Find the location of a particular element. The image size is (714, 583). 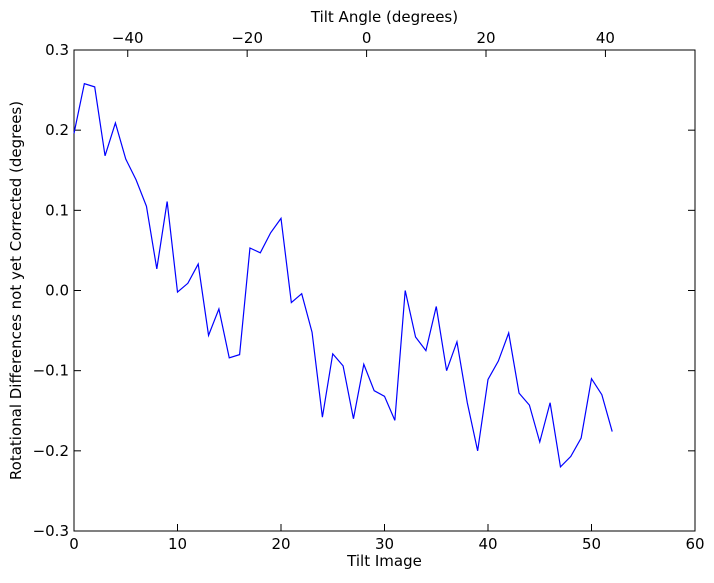

x-tick-label: 10 is located at coordinates (177, 544).